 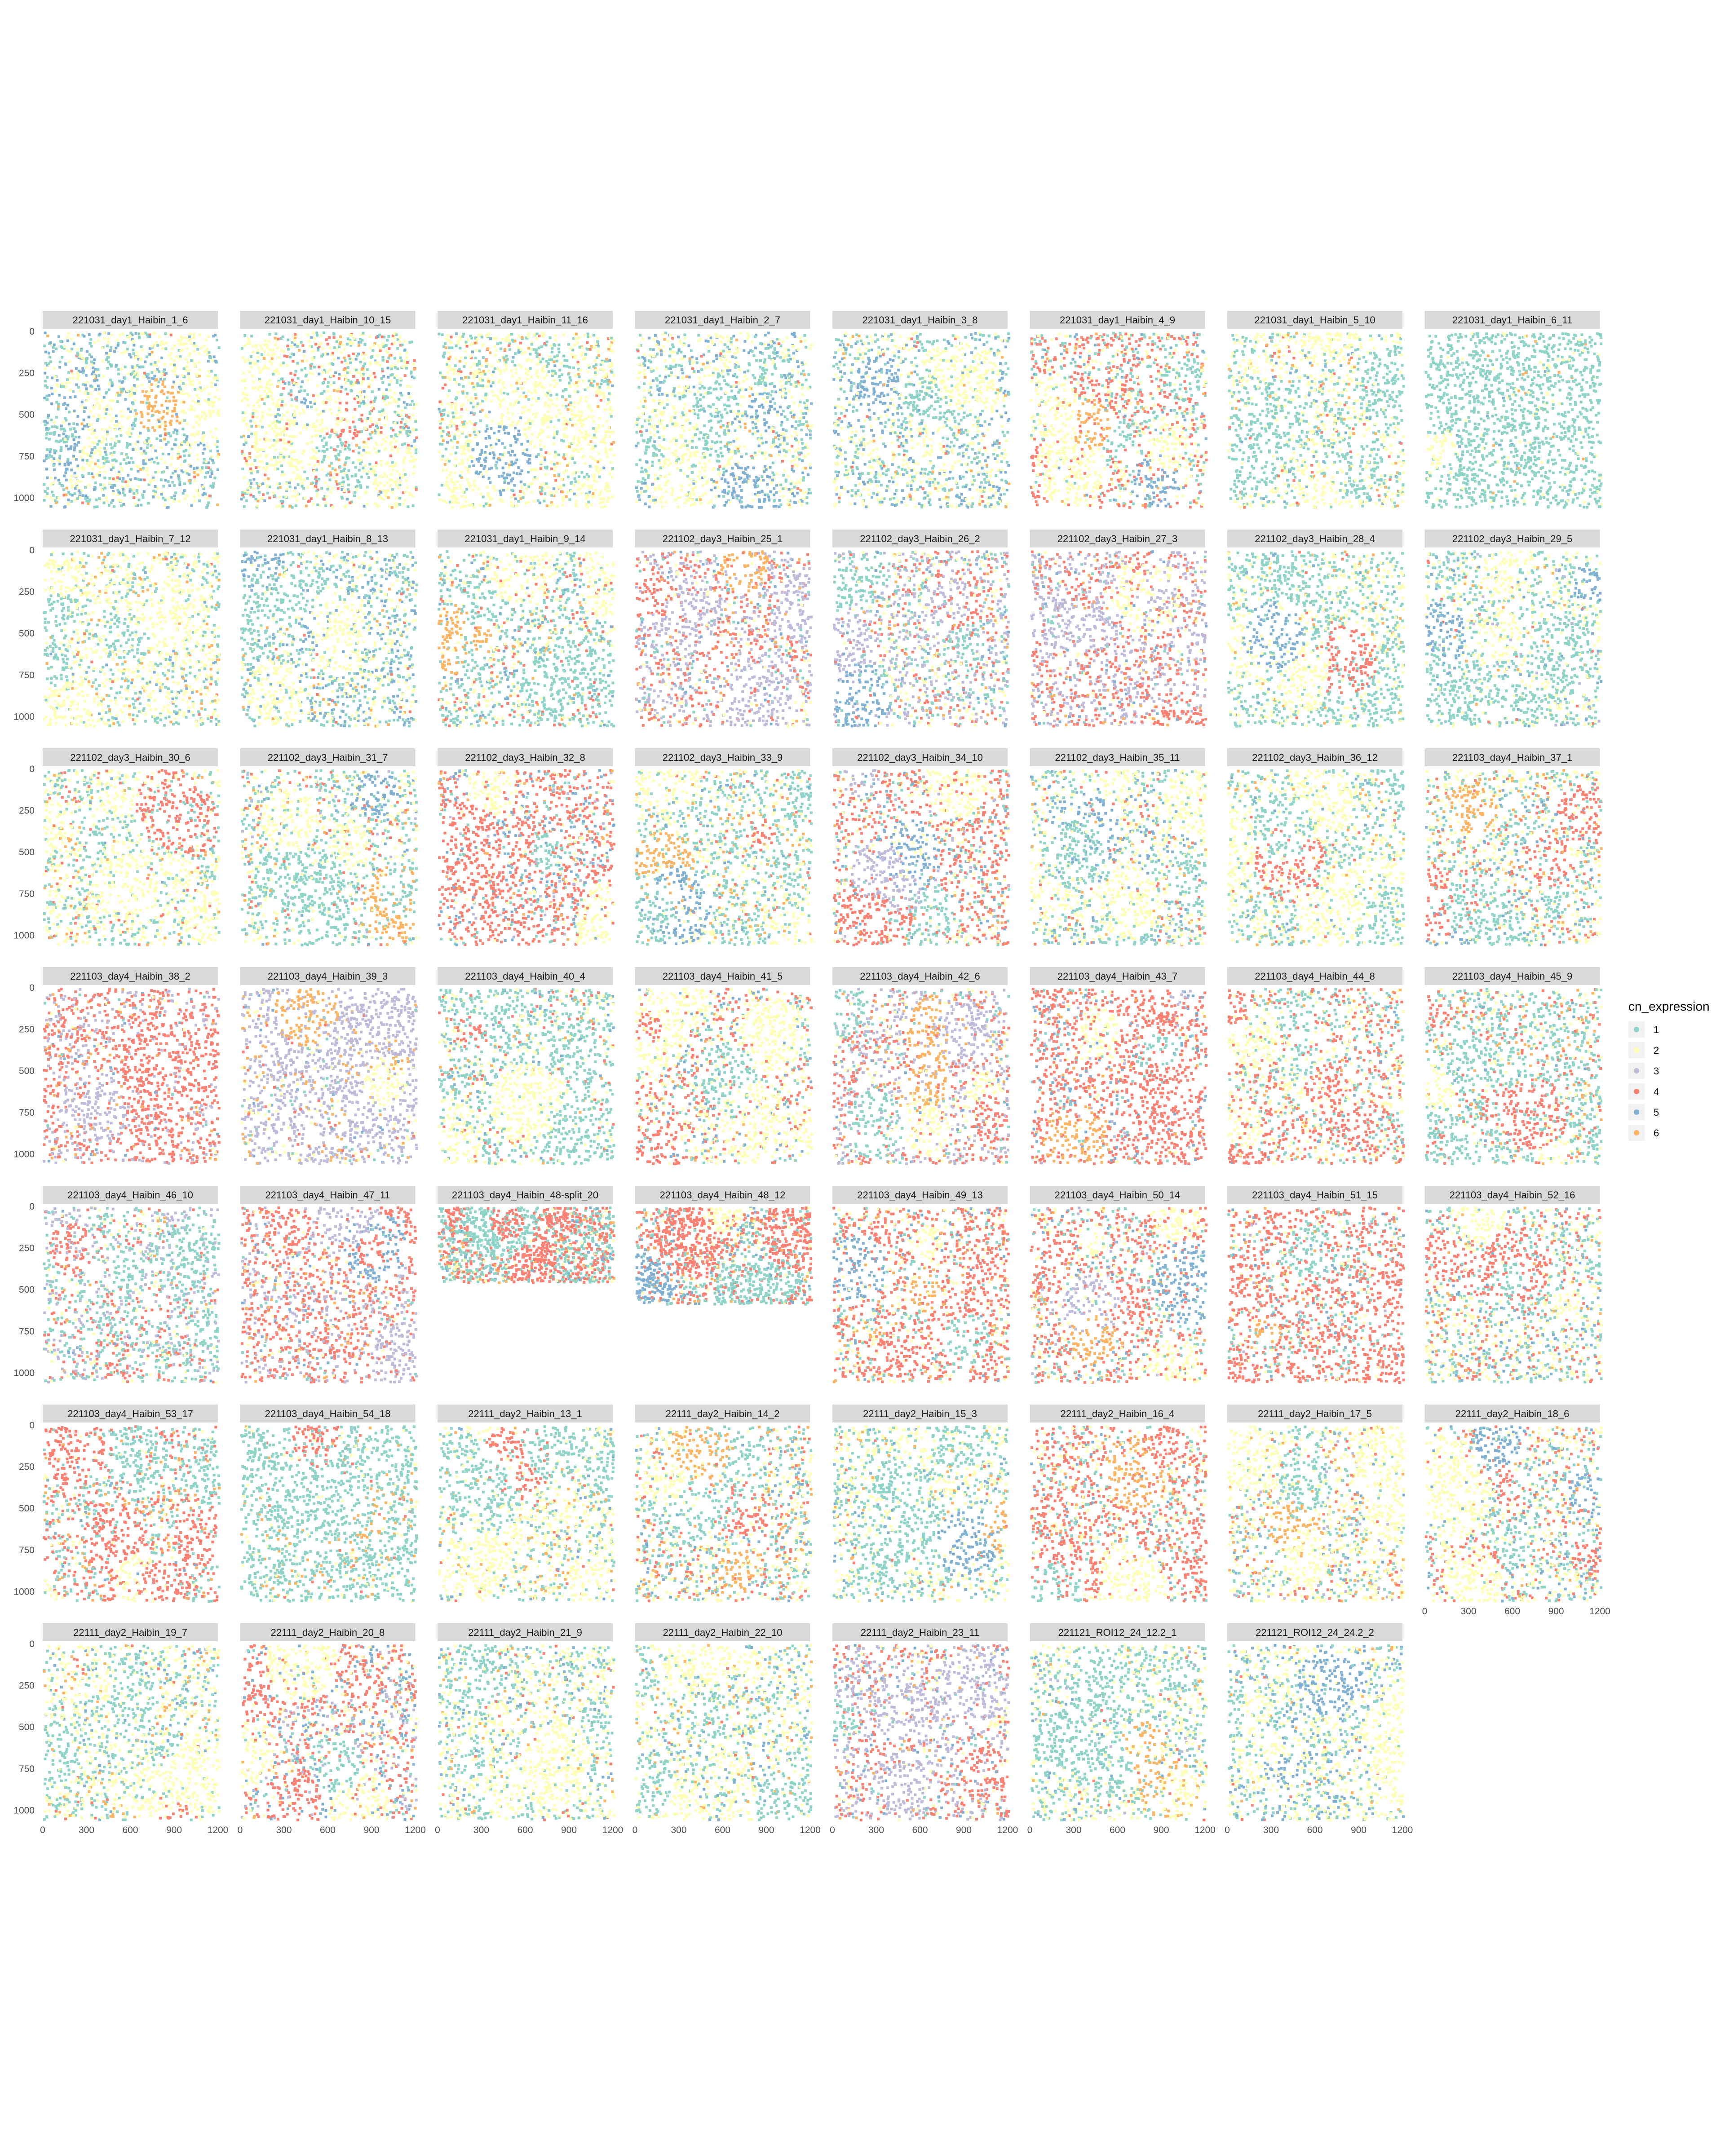 I want to click on y-tick-label: 1000, so click(x=24, y=498).